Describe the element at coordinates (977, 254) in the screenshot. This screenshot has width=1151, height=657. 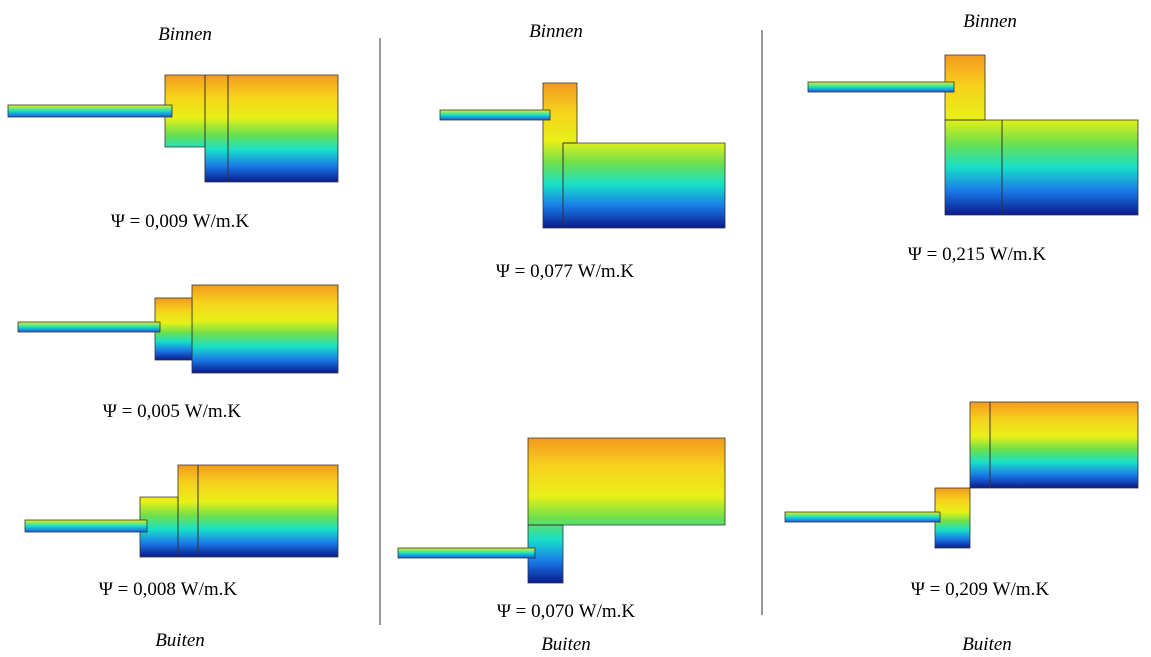
I see `psi-value: Ψ = 0,215 W/m.K` at that location.